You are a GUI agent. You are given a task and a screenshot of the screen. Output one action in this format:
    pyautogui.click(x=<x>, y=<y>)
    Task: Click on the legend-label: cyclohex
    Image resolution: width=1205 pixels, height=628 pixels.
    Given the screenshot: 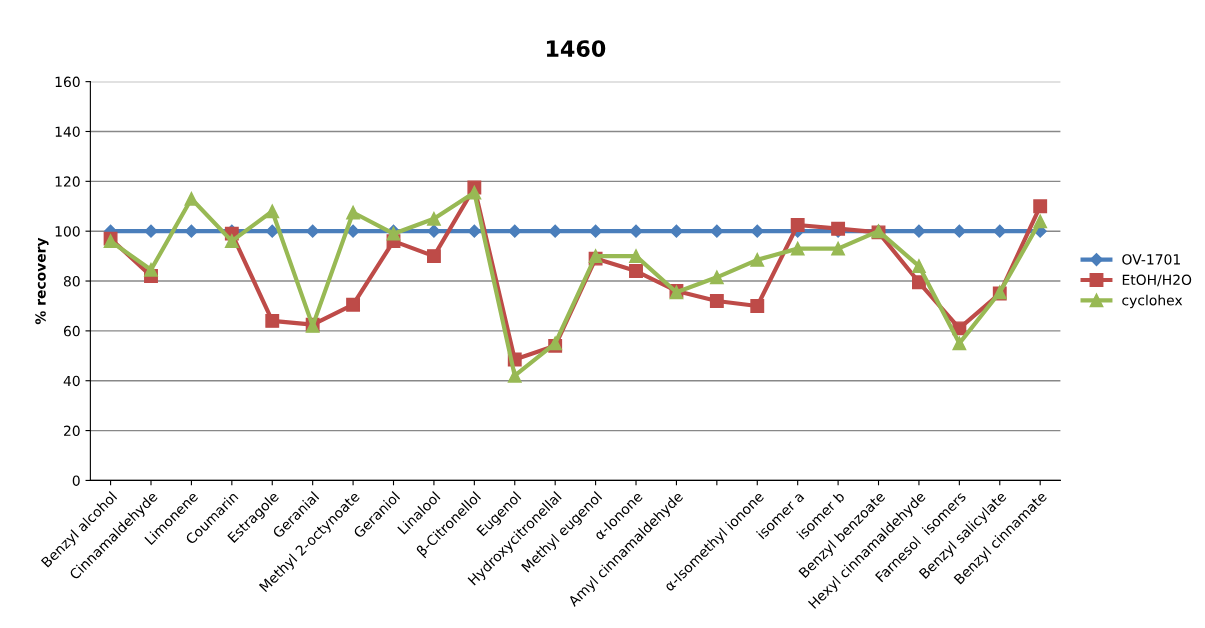 What is the action you would take?
    pyautogui.click(x=1152, y=301)
    